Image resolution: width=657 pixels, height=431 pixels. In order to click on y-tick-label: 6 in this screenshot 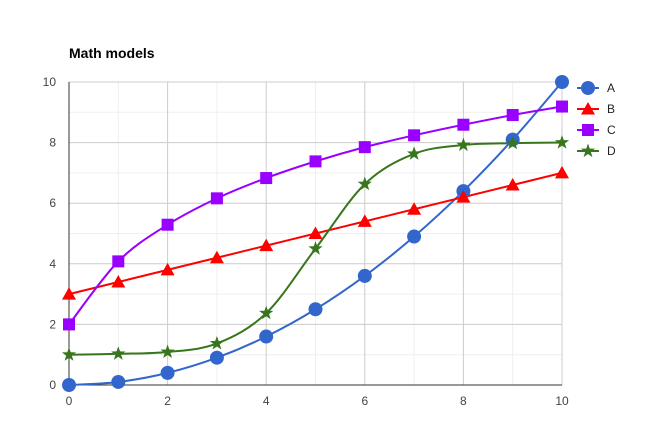, I will do `click(52, 203)`.